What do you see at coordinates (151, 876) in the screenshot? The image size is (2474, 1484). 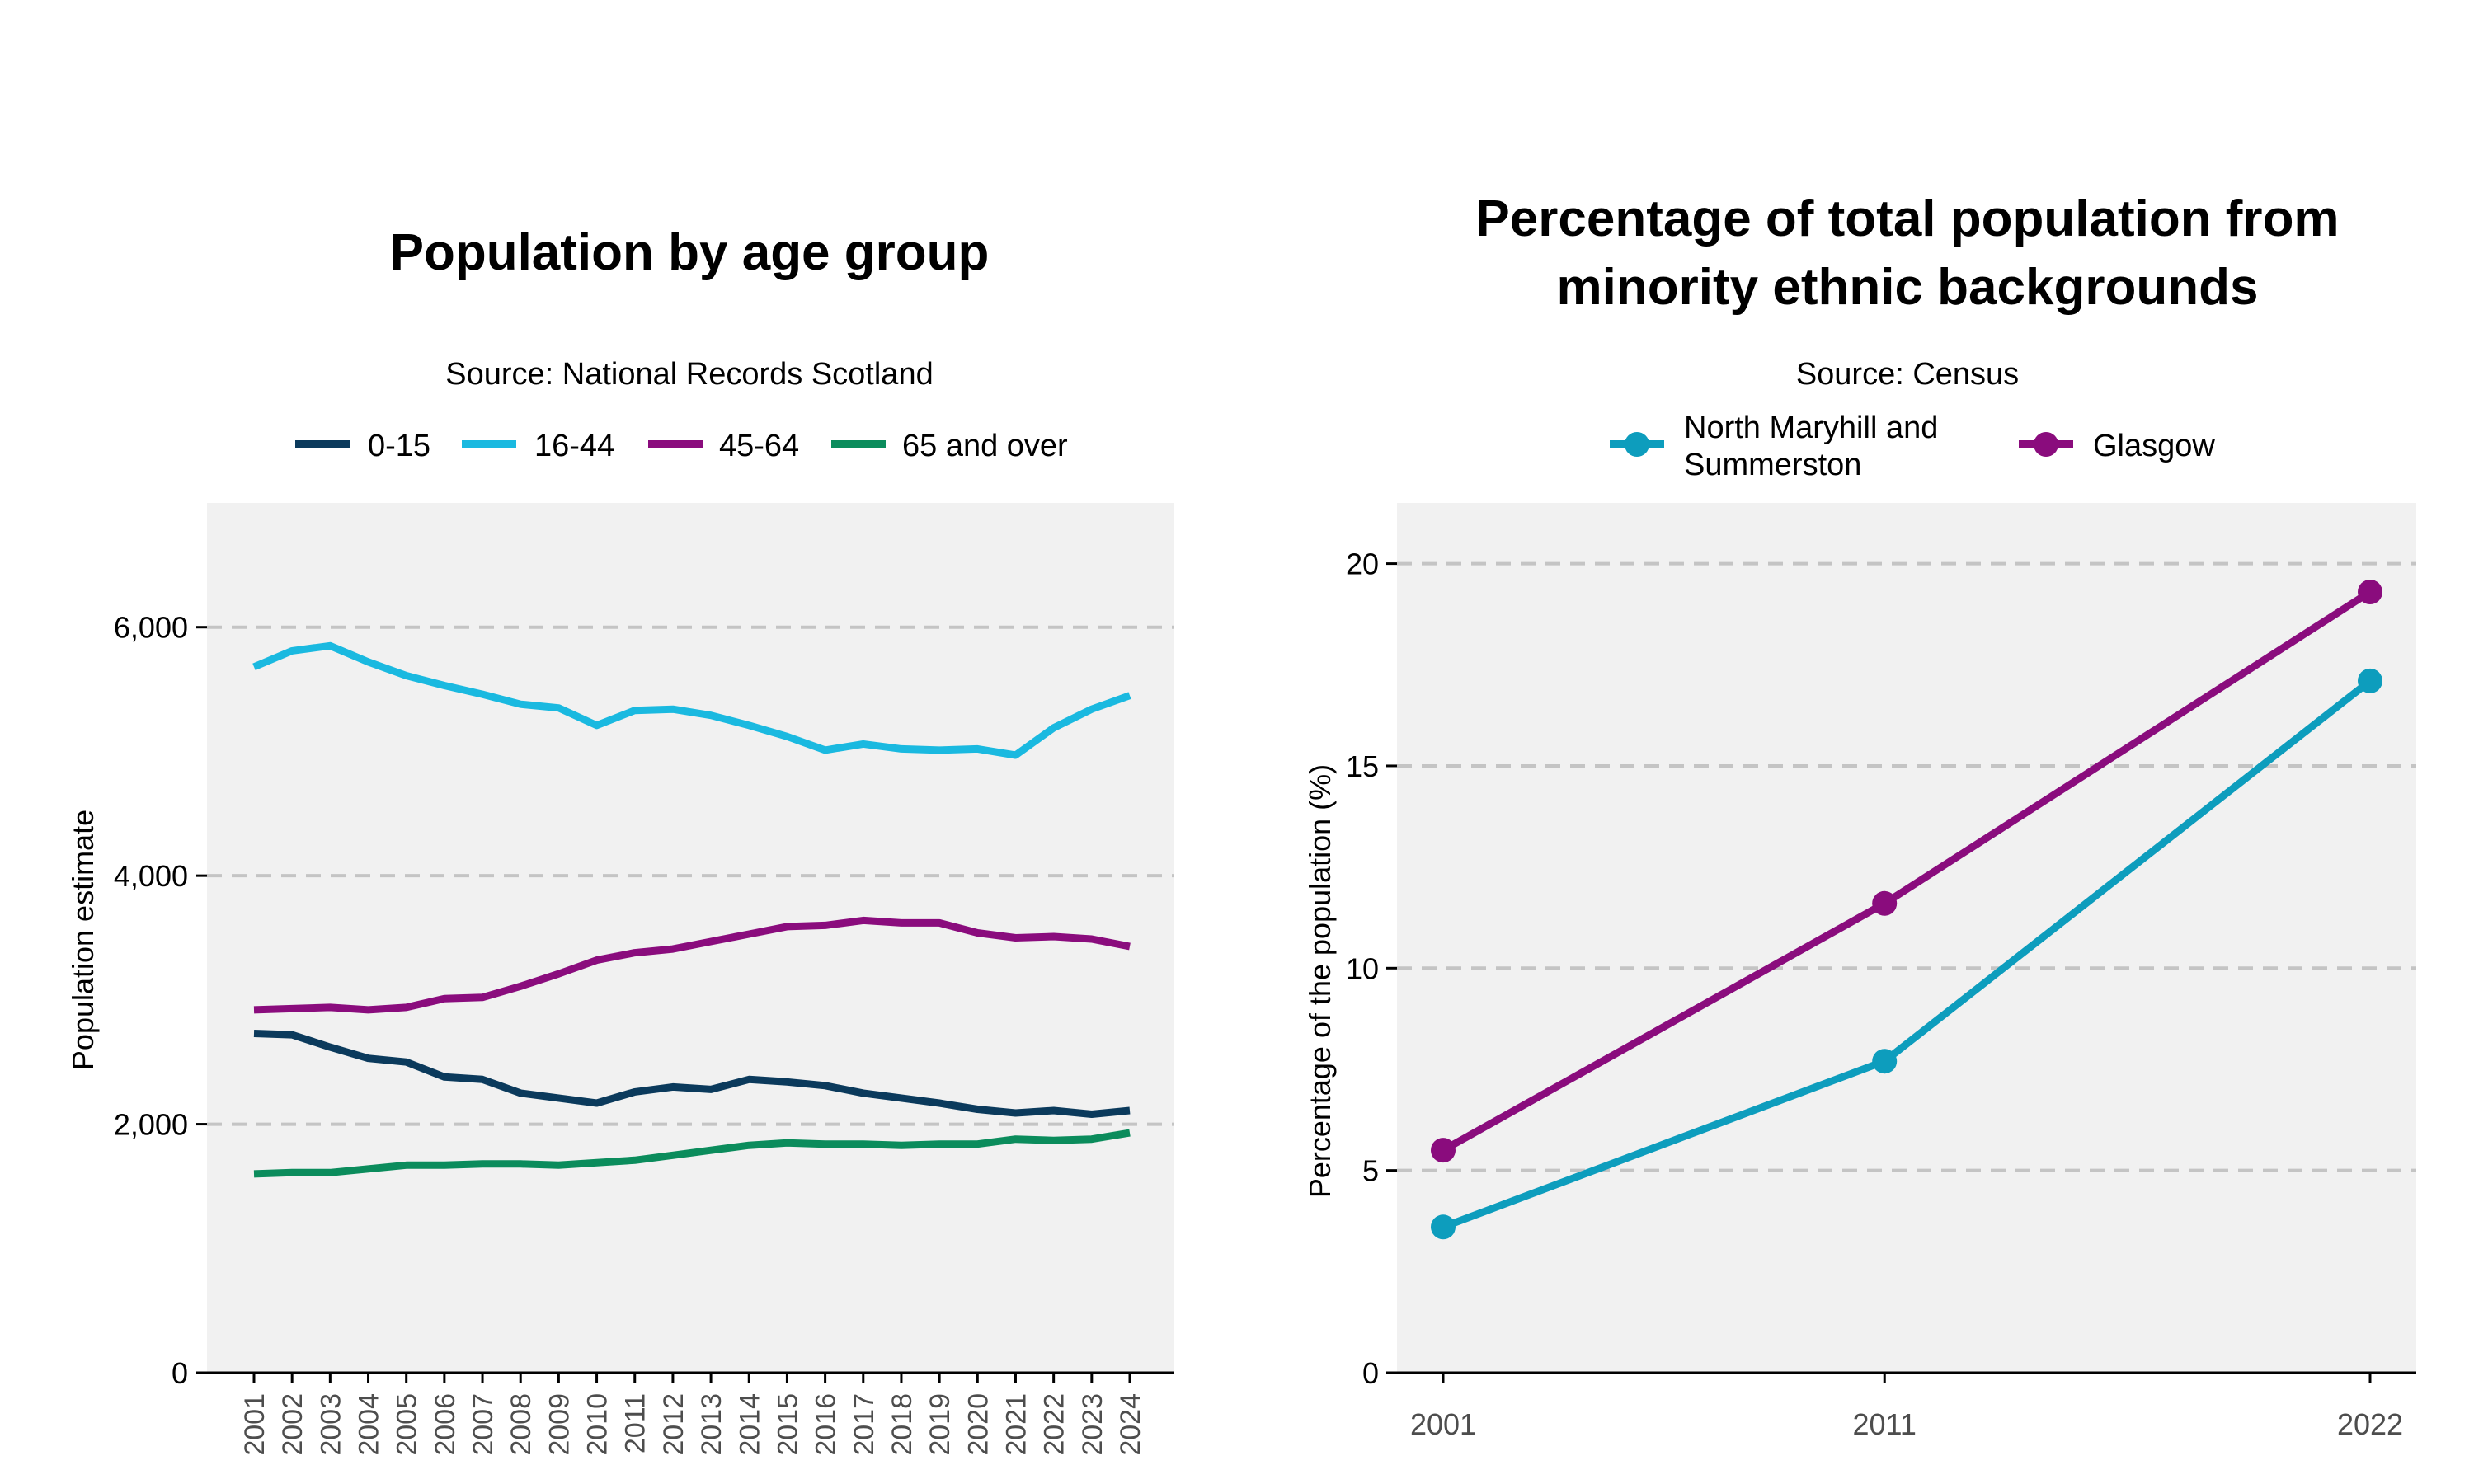 I see `y-tick-label: 4,000` at bounding box center [151, 876].